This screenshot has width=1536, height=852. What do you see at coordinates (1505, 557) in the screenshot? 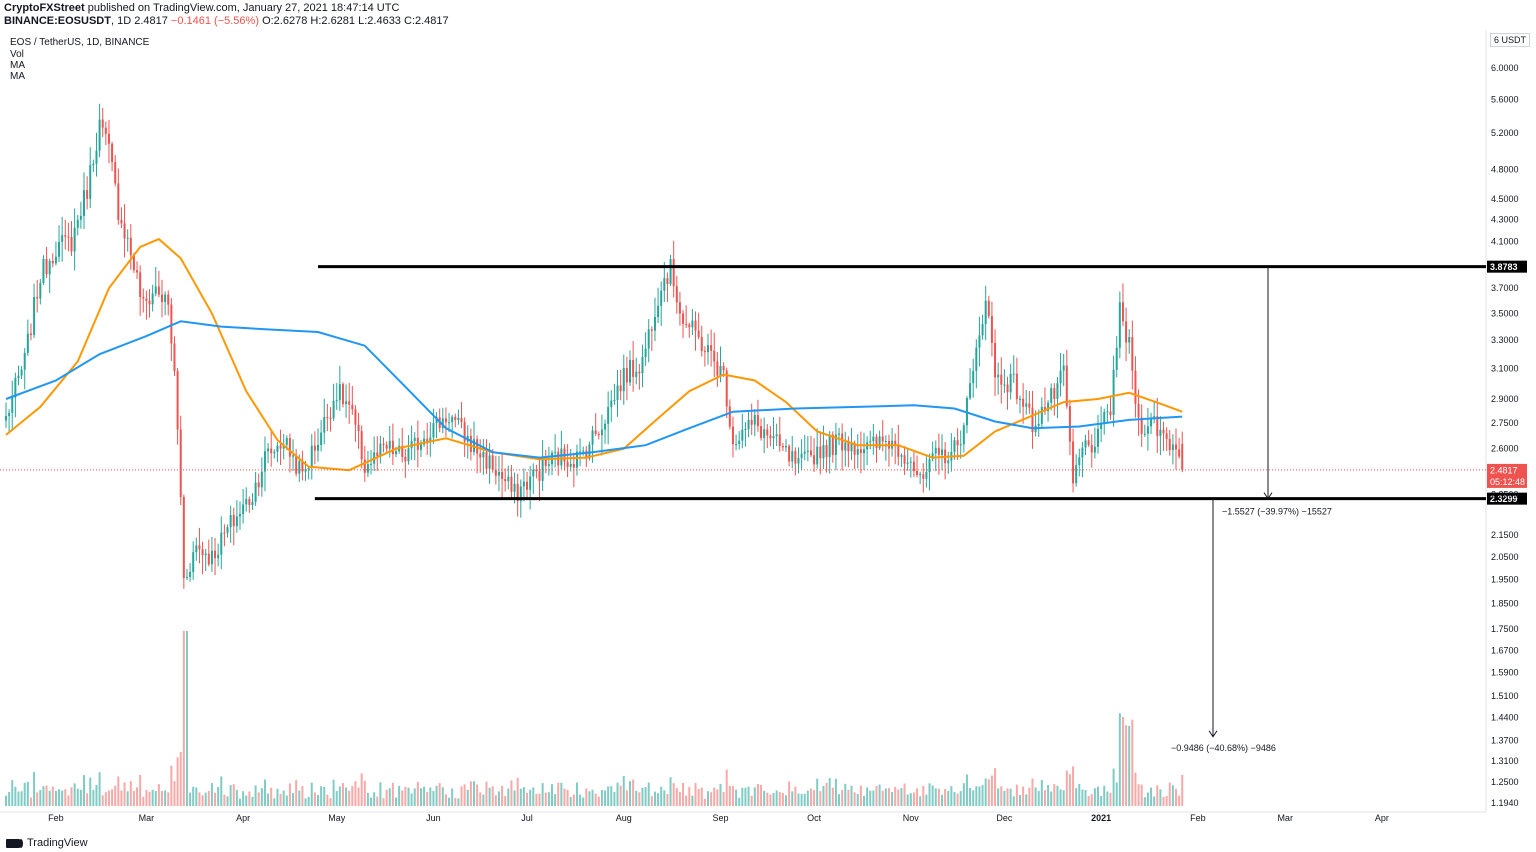
I see `y-tick-label: 2.0500` at bounding box center [1505, 557].